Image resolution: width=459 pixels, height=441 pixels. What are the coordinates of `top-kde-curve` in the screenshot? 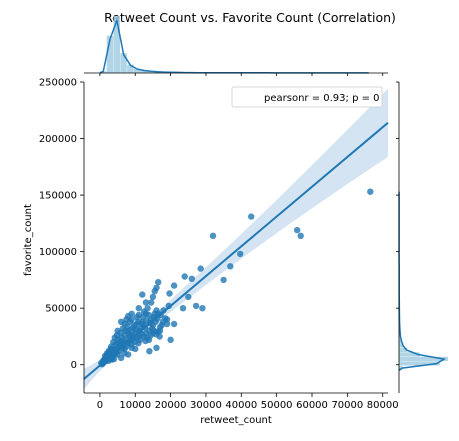 It's located at (234, 47).